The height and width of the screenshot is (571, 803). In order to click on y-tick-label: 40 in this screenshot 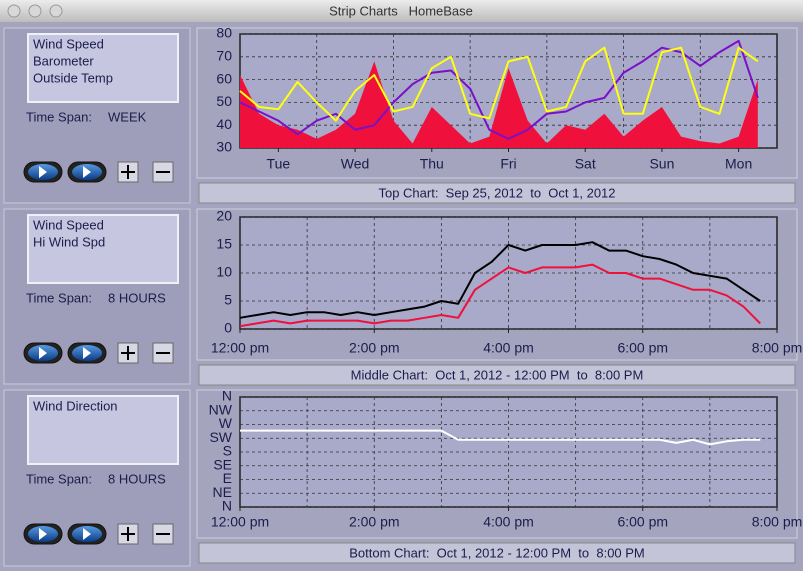, I will do `click(224, 124)`.